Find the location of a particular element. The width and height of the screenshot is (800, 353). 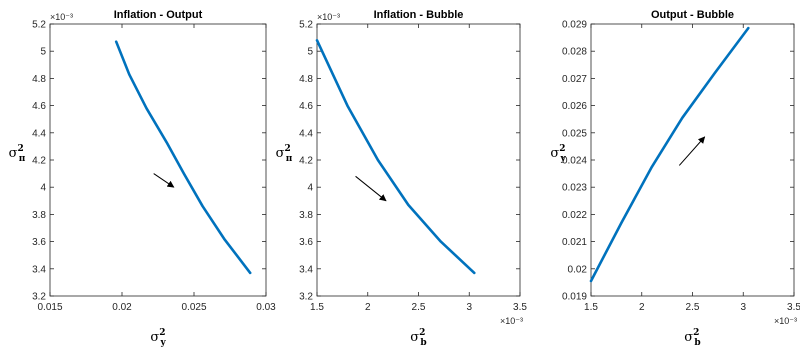

y-tick-label: 0.026 is located at coordinates (574, 106).